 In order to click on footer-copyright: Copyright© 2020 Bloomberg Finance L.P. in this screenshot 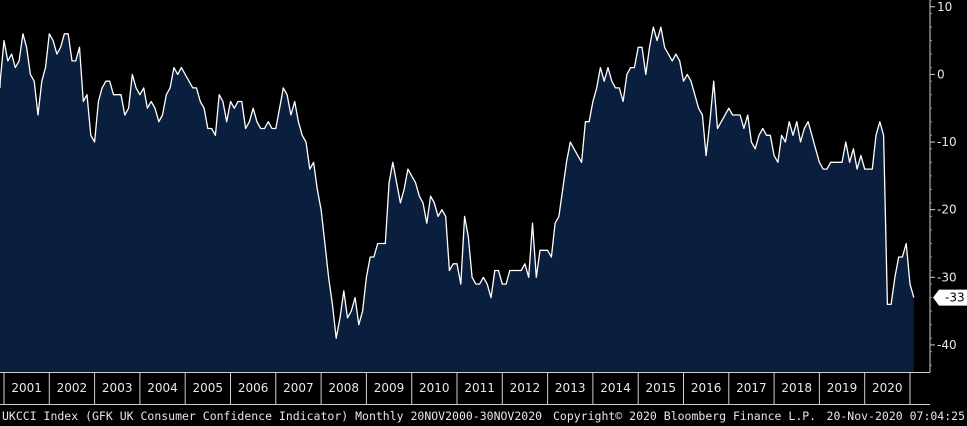, I will do `click(685, 416)`.